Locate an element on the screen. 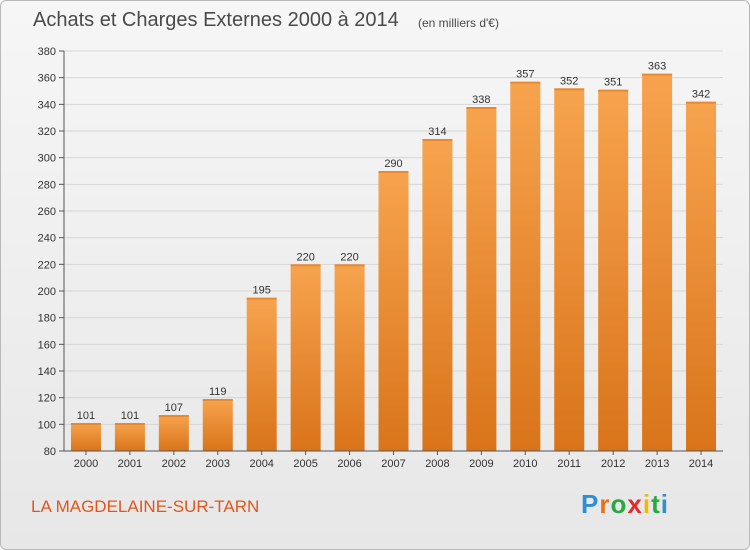 The height and width of the screenshot is (550, 750). y-tick-label: 320 is located at coordinates (47, 132).